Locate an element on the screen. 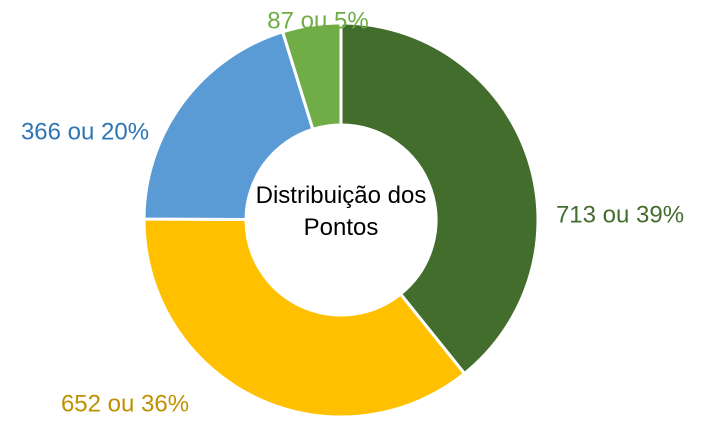 This screenshot has width=721, height=430. data-label: 713 ou 39% is located at coordinates (620, 214).